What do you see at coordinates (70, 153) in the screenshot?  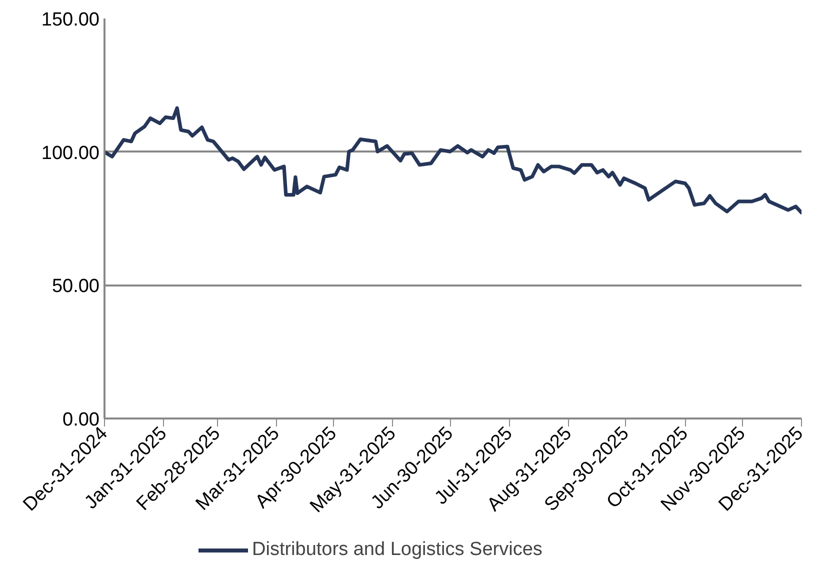 I see `y-tick-label: 100.00` at bounding box center [70, 153].